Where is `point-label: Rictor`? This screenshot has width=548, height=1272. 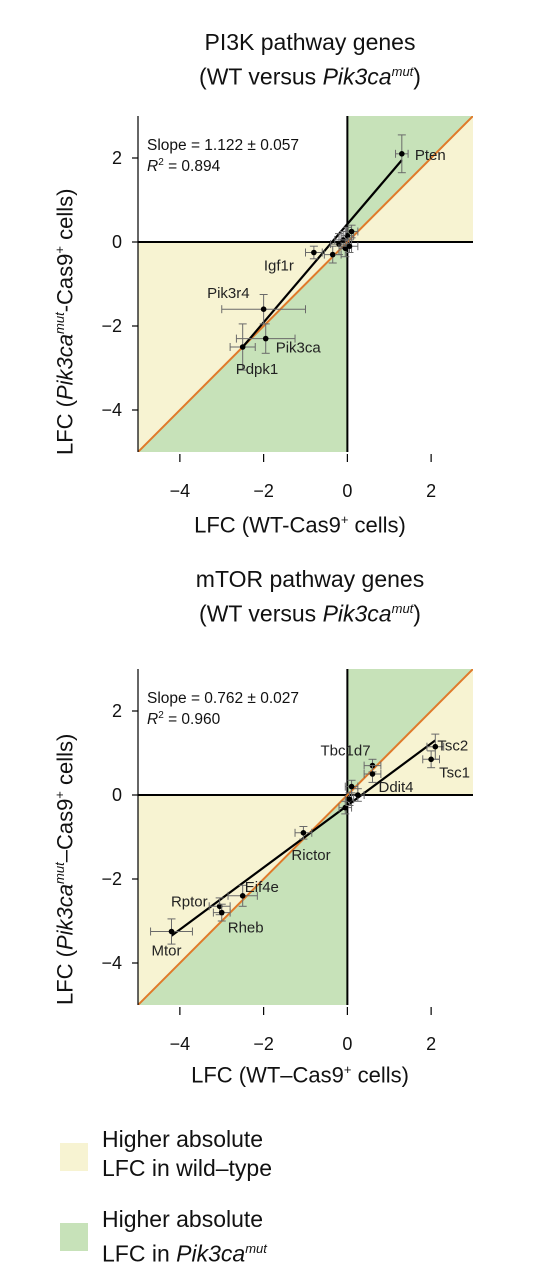
point-label: Rictor is located at coordinates (310, 855).